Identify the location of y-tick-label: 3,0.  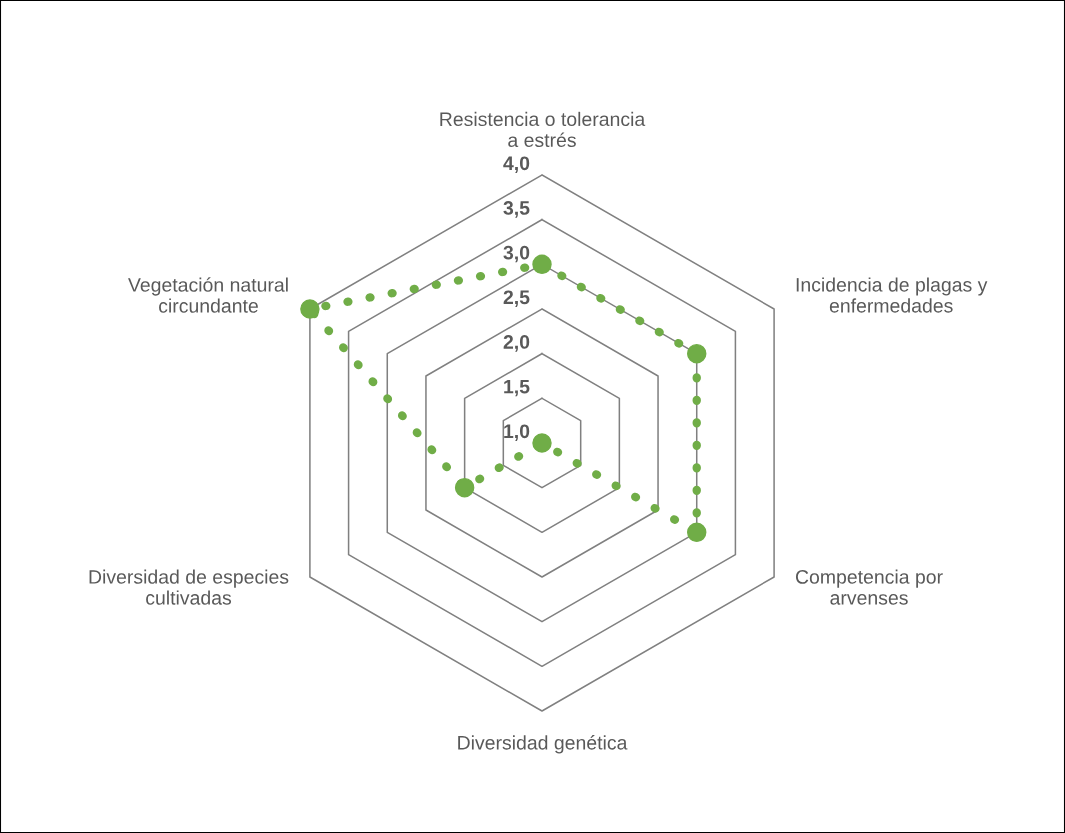
(516, 254).